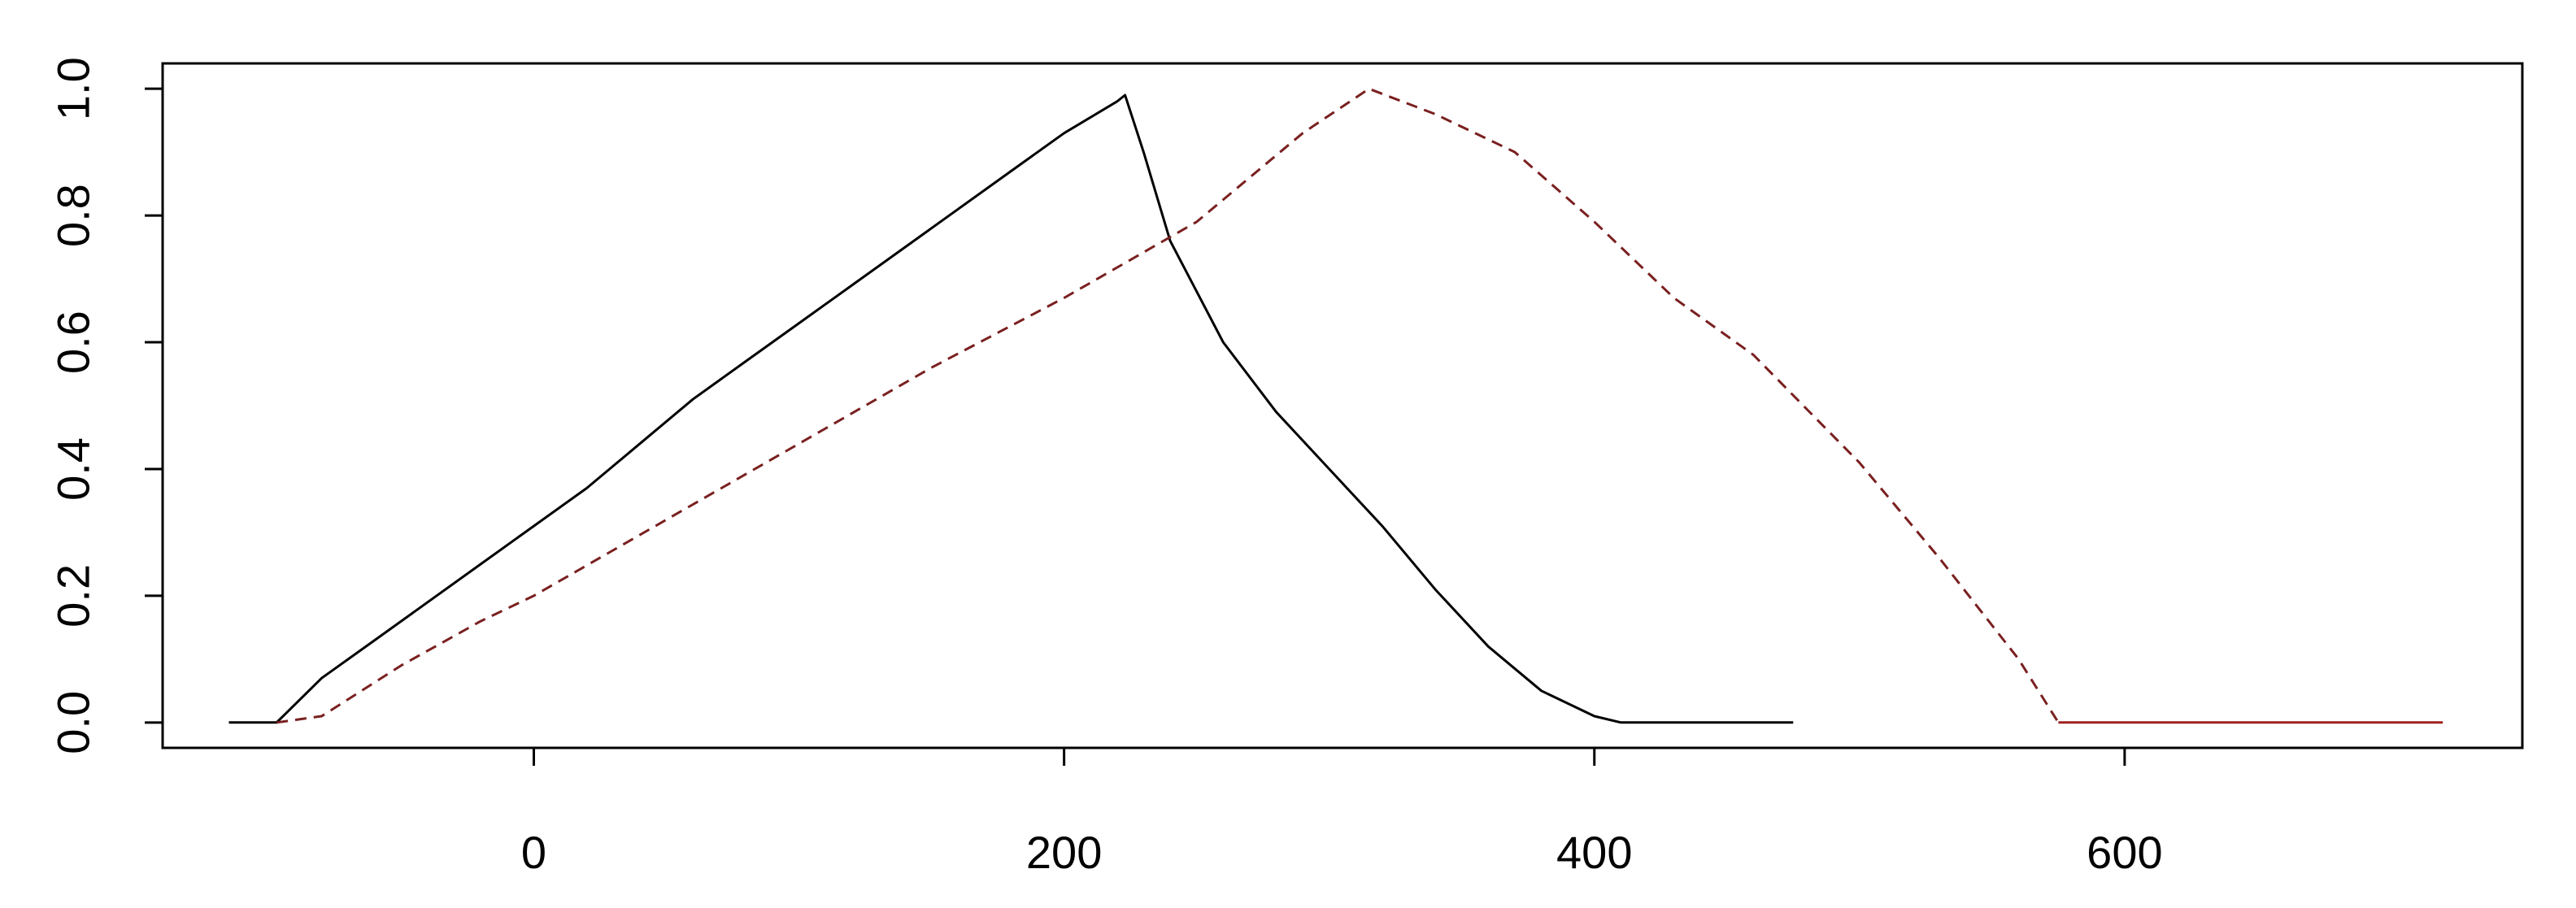 The height and width of the screenshot is (908, 2576). What do you see at coordinates (73, 469) in the screenshot?
I see `y-tick-label: 0.4` at bounding box center [73, 469].